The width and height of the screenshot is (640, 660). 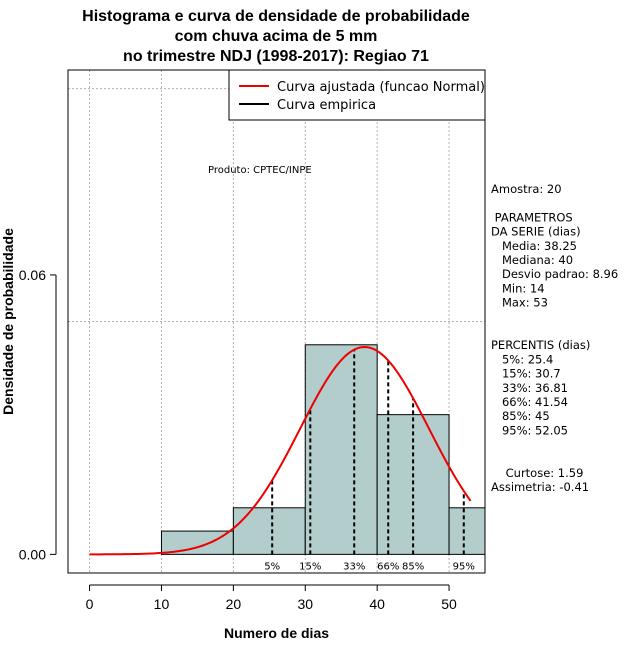 What do you see at coordinates (276, 56) in the screenshot?
I see `chart-title-line: no trimestre NDJ (1998-2017): Regiao 71` at bounding box center [276, 56].